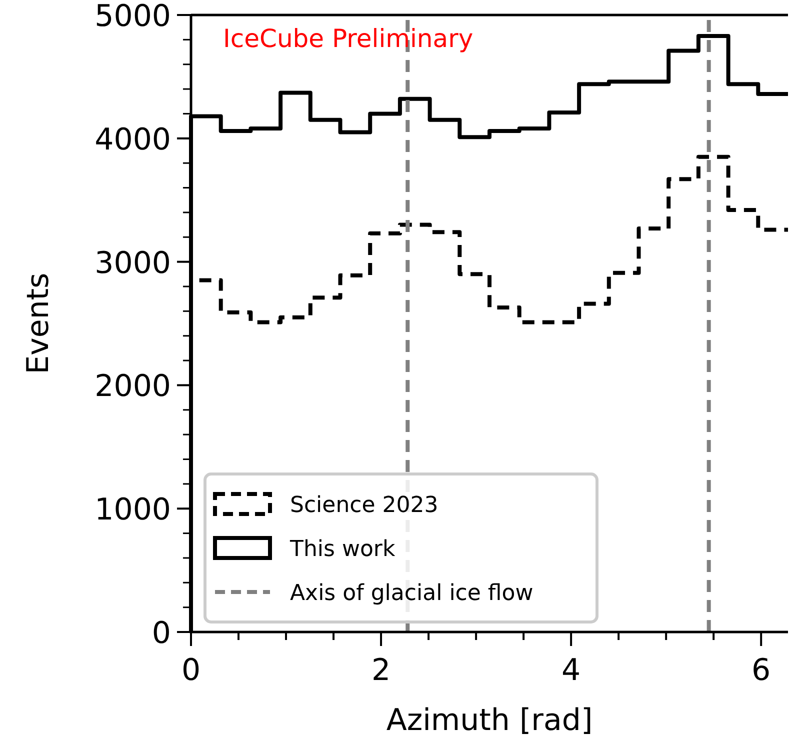 The height and width of the screenshot is (742, 800). Describe the element at coordinates (132, 386) in the screenshot. I see `y-tick-label: 2000` at that location.